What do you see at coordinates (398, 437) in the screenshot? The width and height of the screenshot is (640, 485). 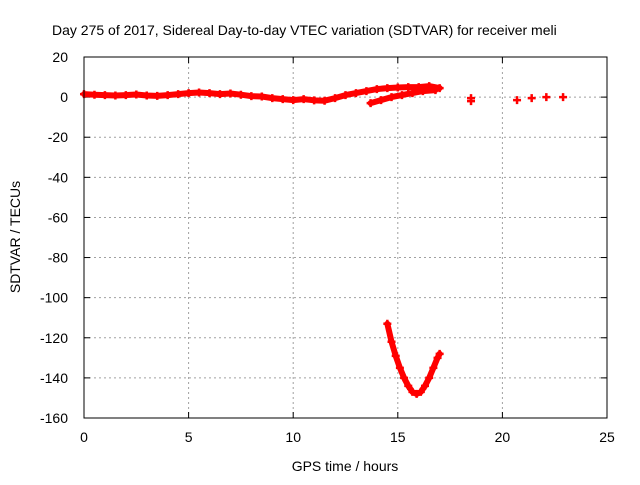 I see `x-tick-label: 15` at bounding box center [398, 437].